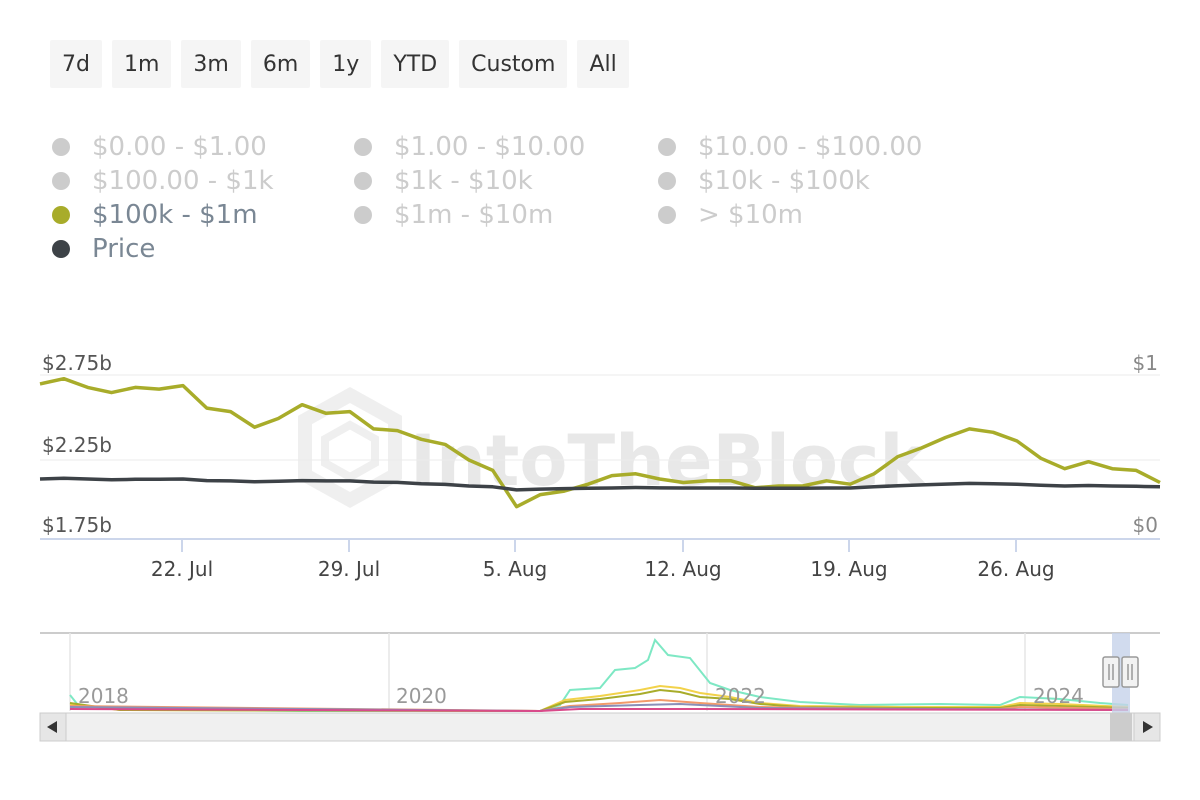  I want to click on legend-label: > $10m, so click(751, 215).